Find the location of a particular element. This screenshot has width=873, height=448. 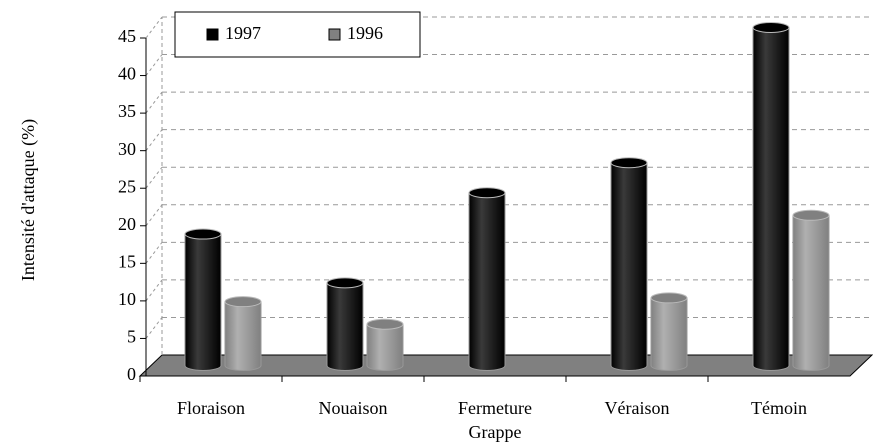

y-axis-title: Intensité d'attaque (%) is located at coordinates (28, 200).